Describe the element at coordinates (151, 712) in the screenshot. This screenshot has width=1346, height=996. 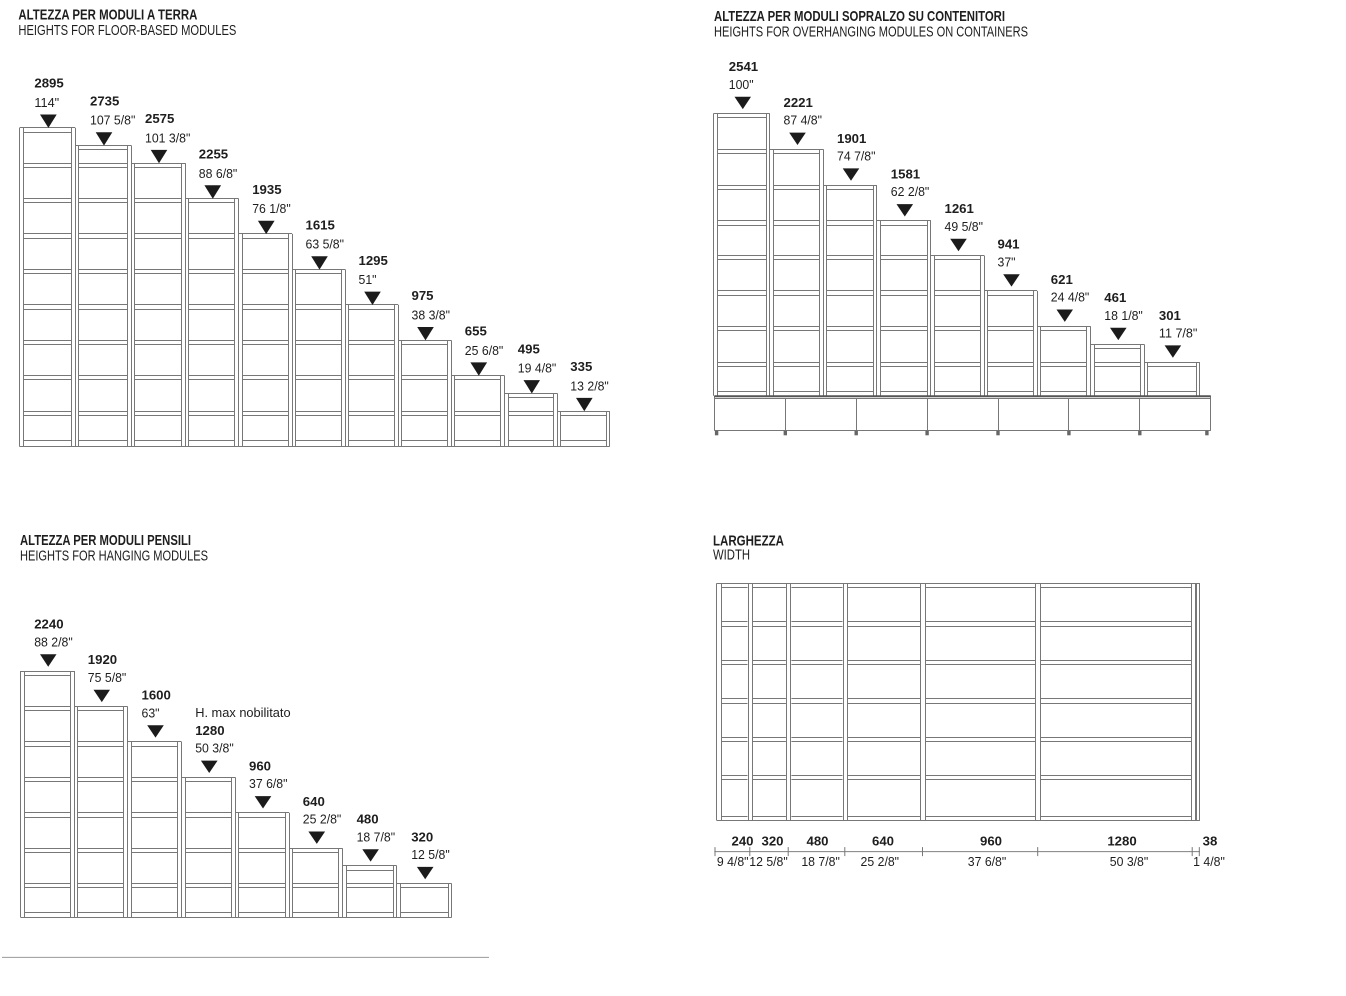
I see `svg-text: 63"` at that location.